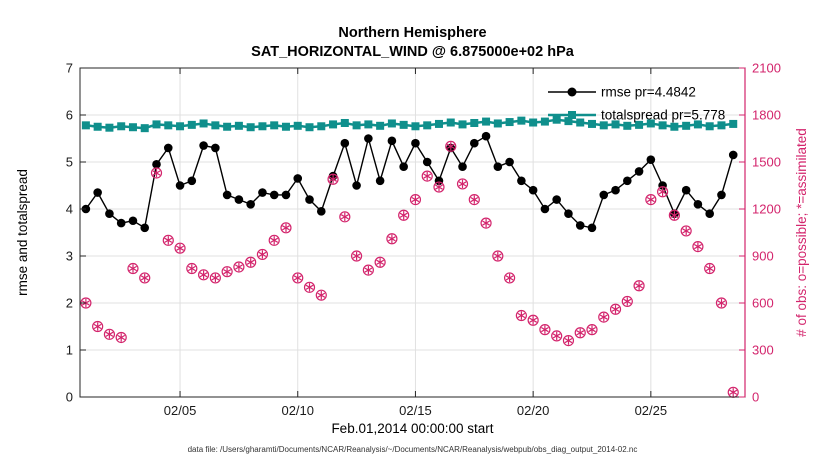 This screenshot has height=470, width=830. What do you see at coordinates (766, 209) in the screenshot?
I see `y-tick-right: 1200` at bounding box center [766, 209].